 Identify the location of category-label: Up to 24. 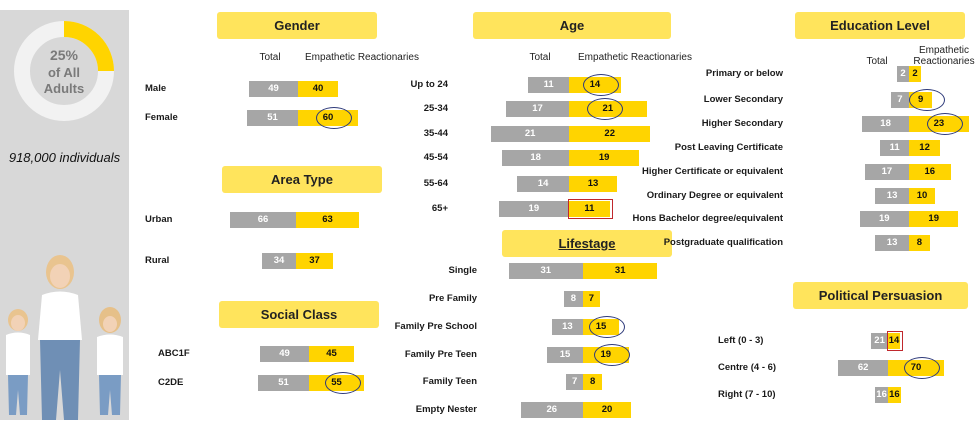
(429, 84).